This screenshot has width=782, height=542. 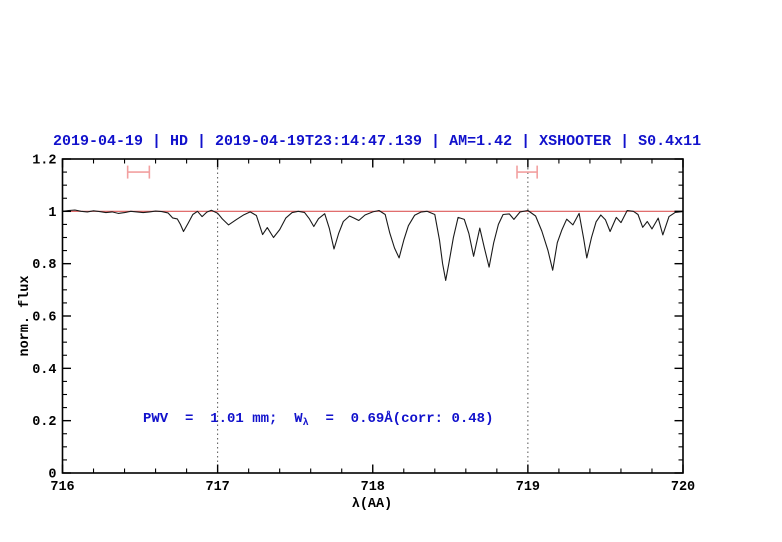 I want to click on x-tick-label: 719, so click(x=528, y=487).